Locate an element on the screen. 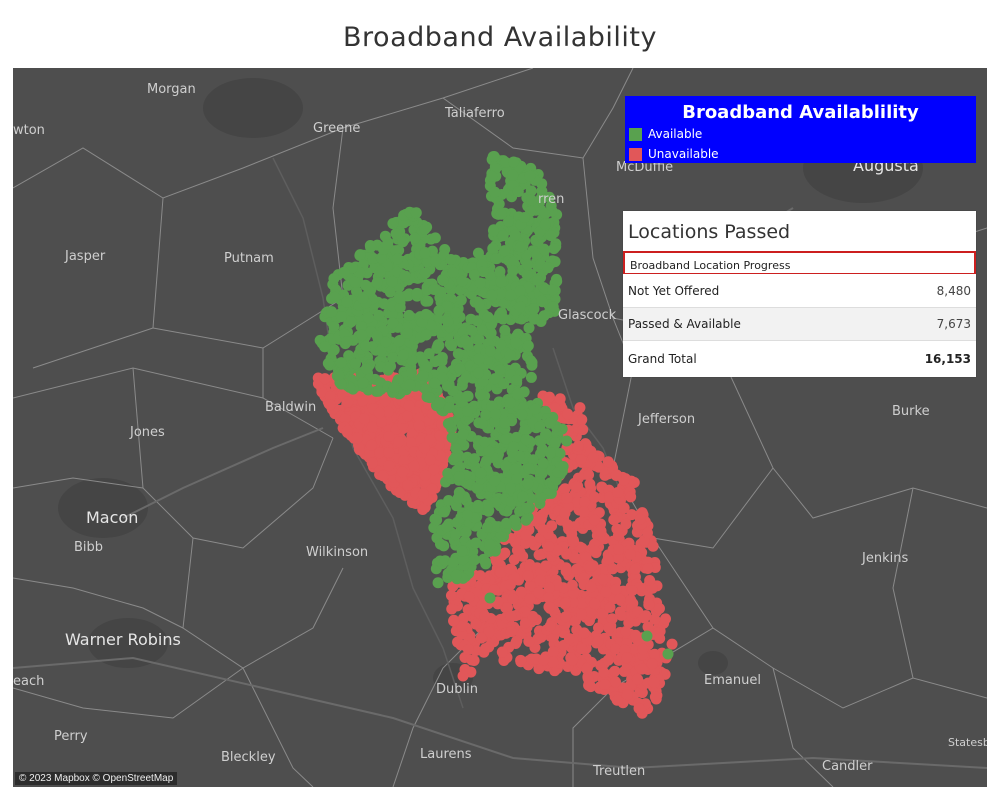 Image resolution: width=1000 pixels, height=800 pixels. map-label-greene: Greene is located at coordinates (337, 128).